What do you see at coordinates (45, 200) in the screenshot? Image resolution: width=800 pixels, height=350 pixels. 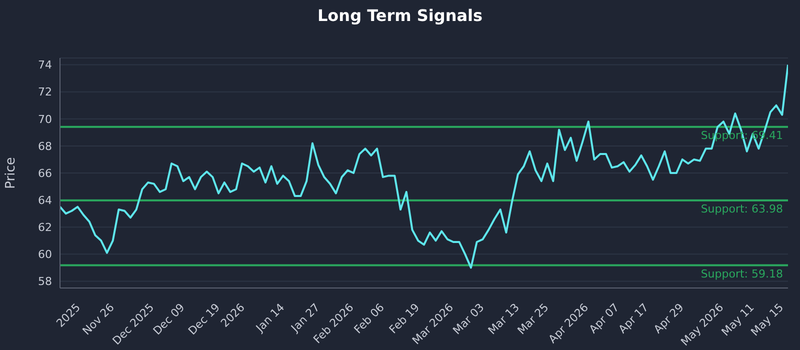 I see `y-tick-label: 64` at bounding box center [45, 200].